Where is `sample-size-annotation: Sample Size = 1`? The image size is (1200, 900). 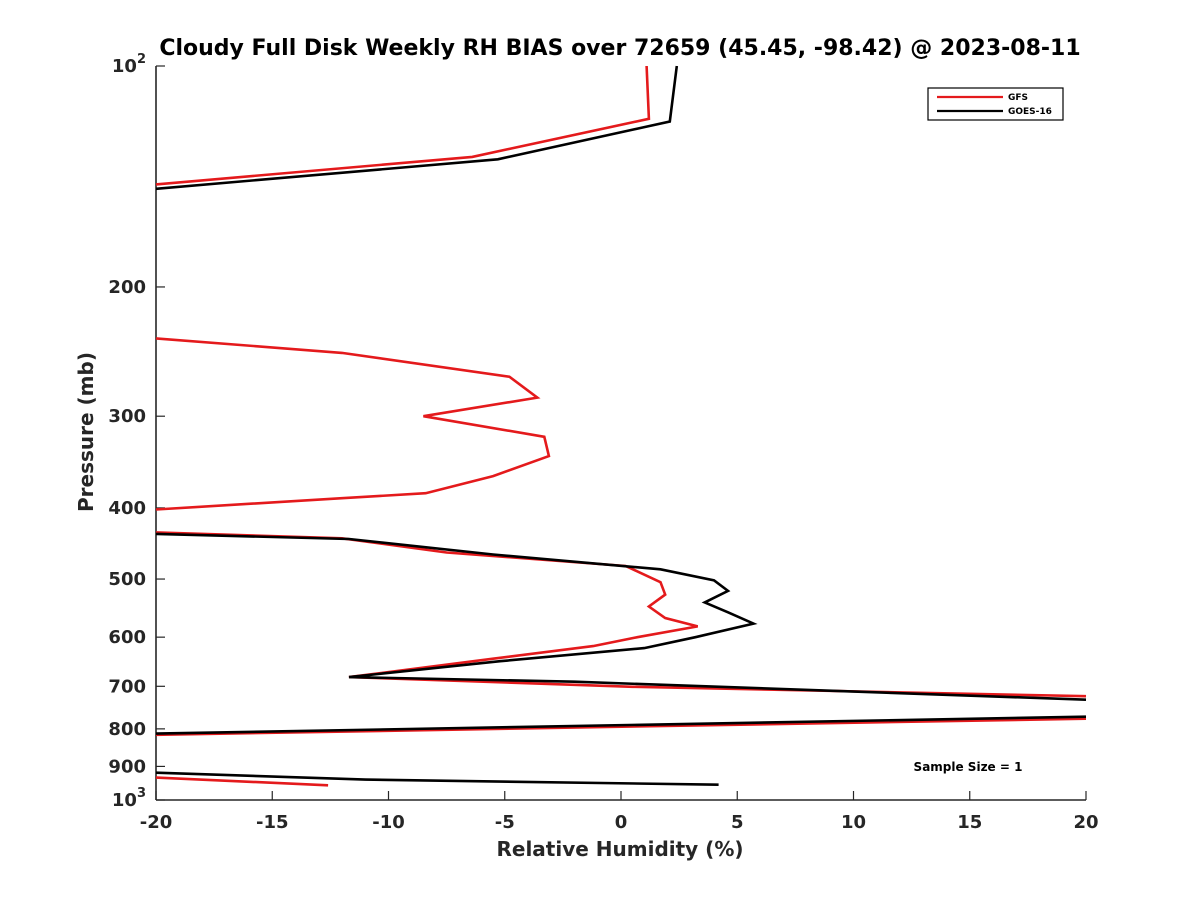 sample-size-annotation: Sample Size = 1 is located at coordinates (968, 767).